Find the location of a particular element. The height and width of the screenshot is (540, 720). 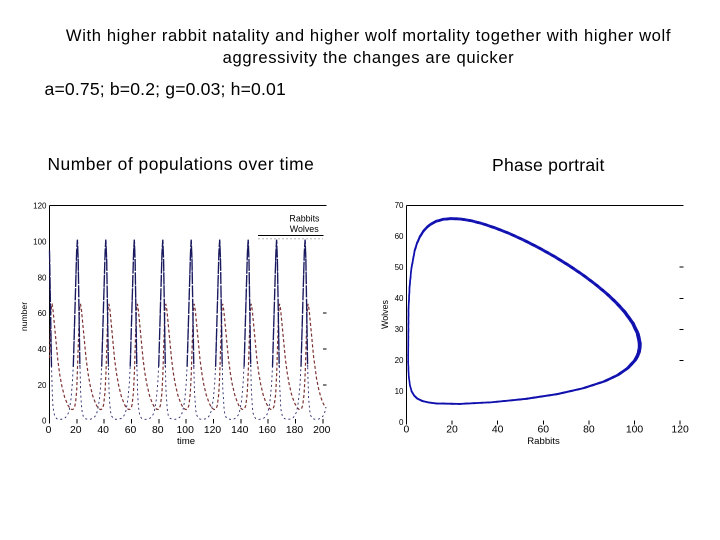

svg-text: number is located at coordinates (24, 316).